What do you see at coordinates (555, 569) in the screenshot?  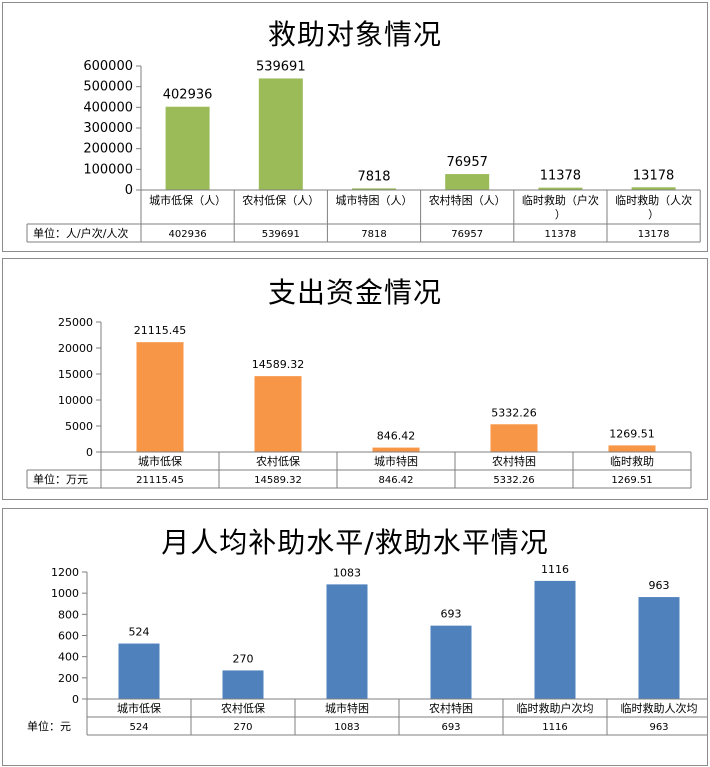 I see `bar-value-label: 1116` at bounding box center [555, 569].